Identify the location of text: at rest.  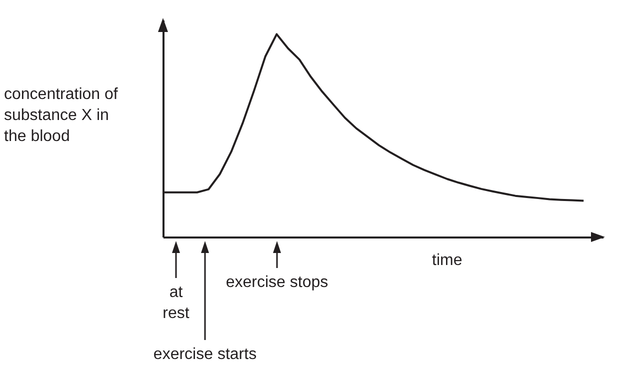
(176, 303).